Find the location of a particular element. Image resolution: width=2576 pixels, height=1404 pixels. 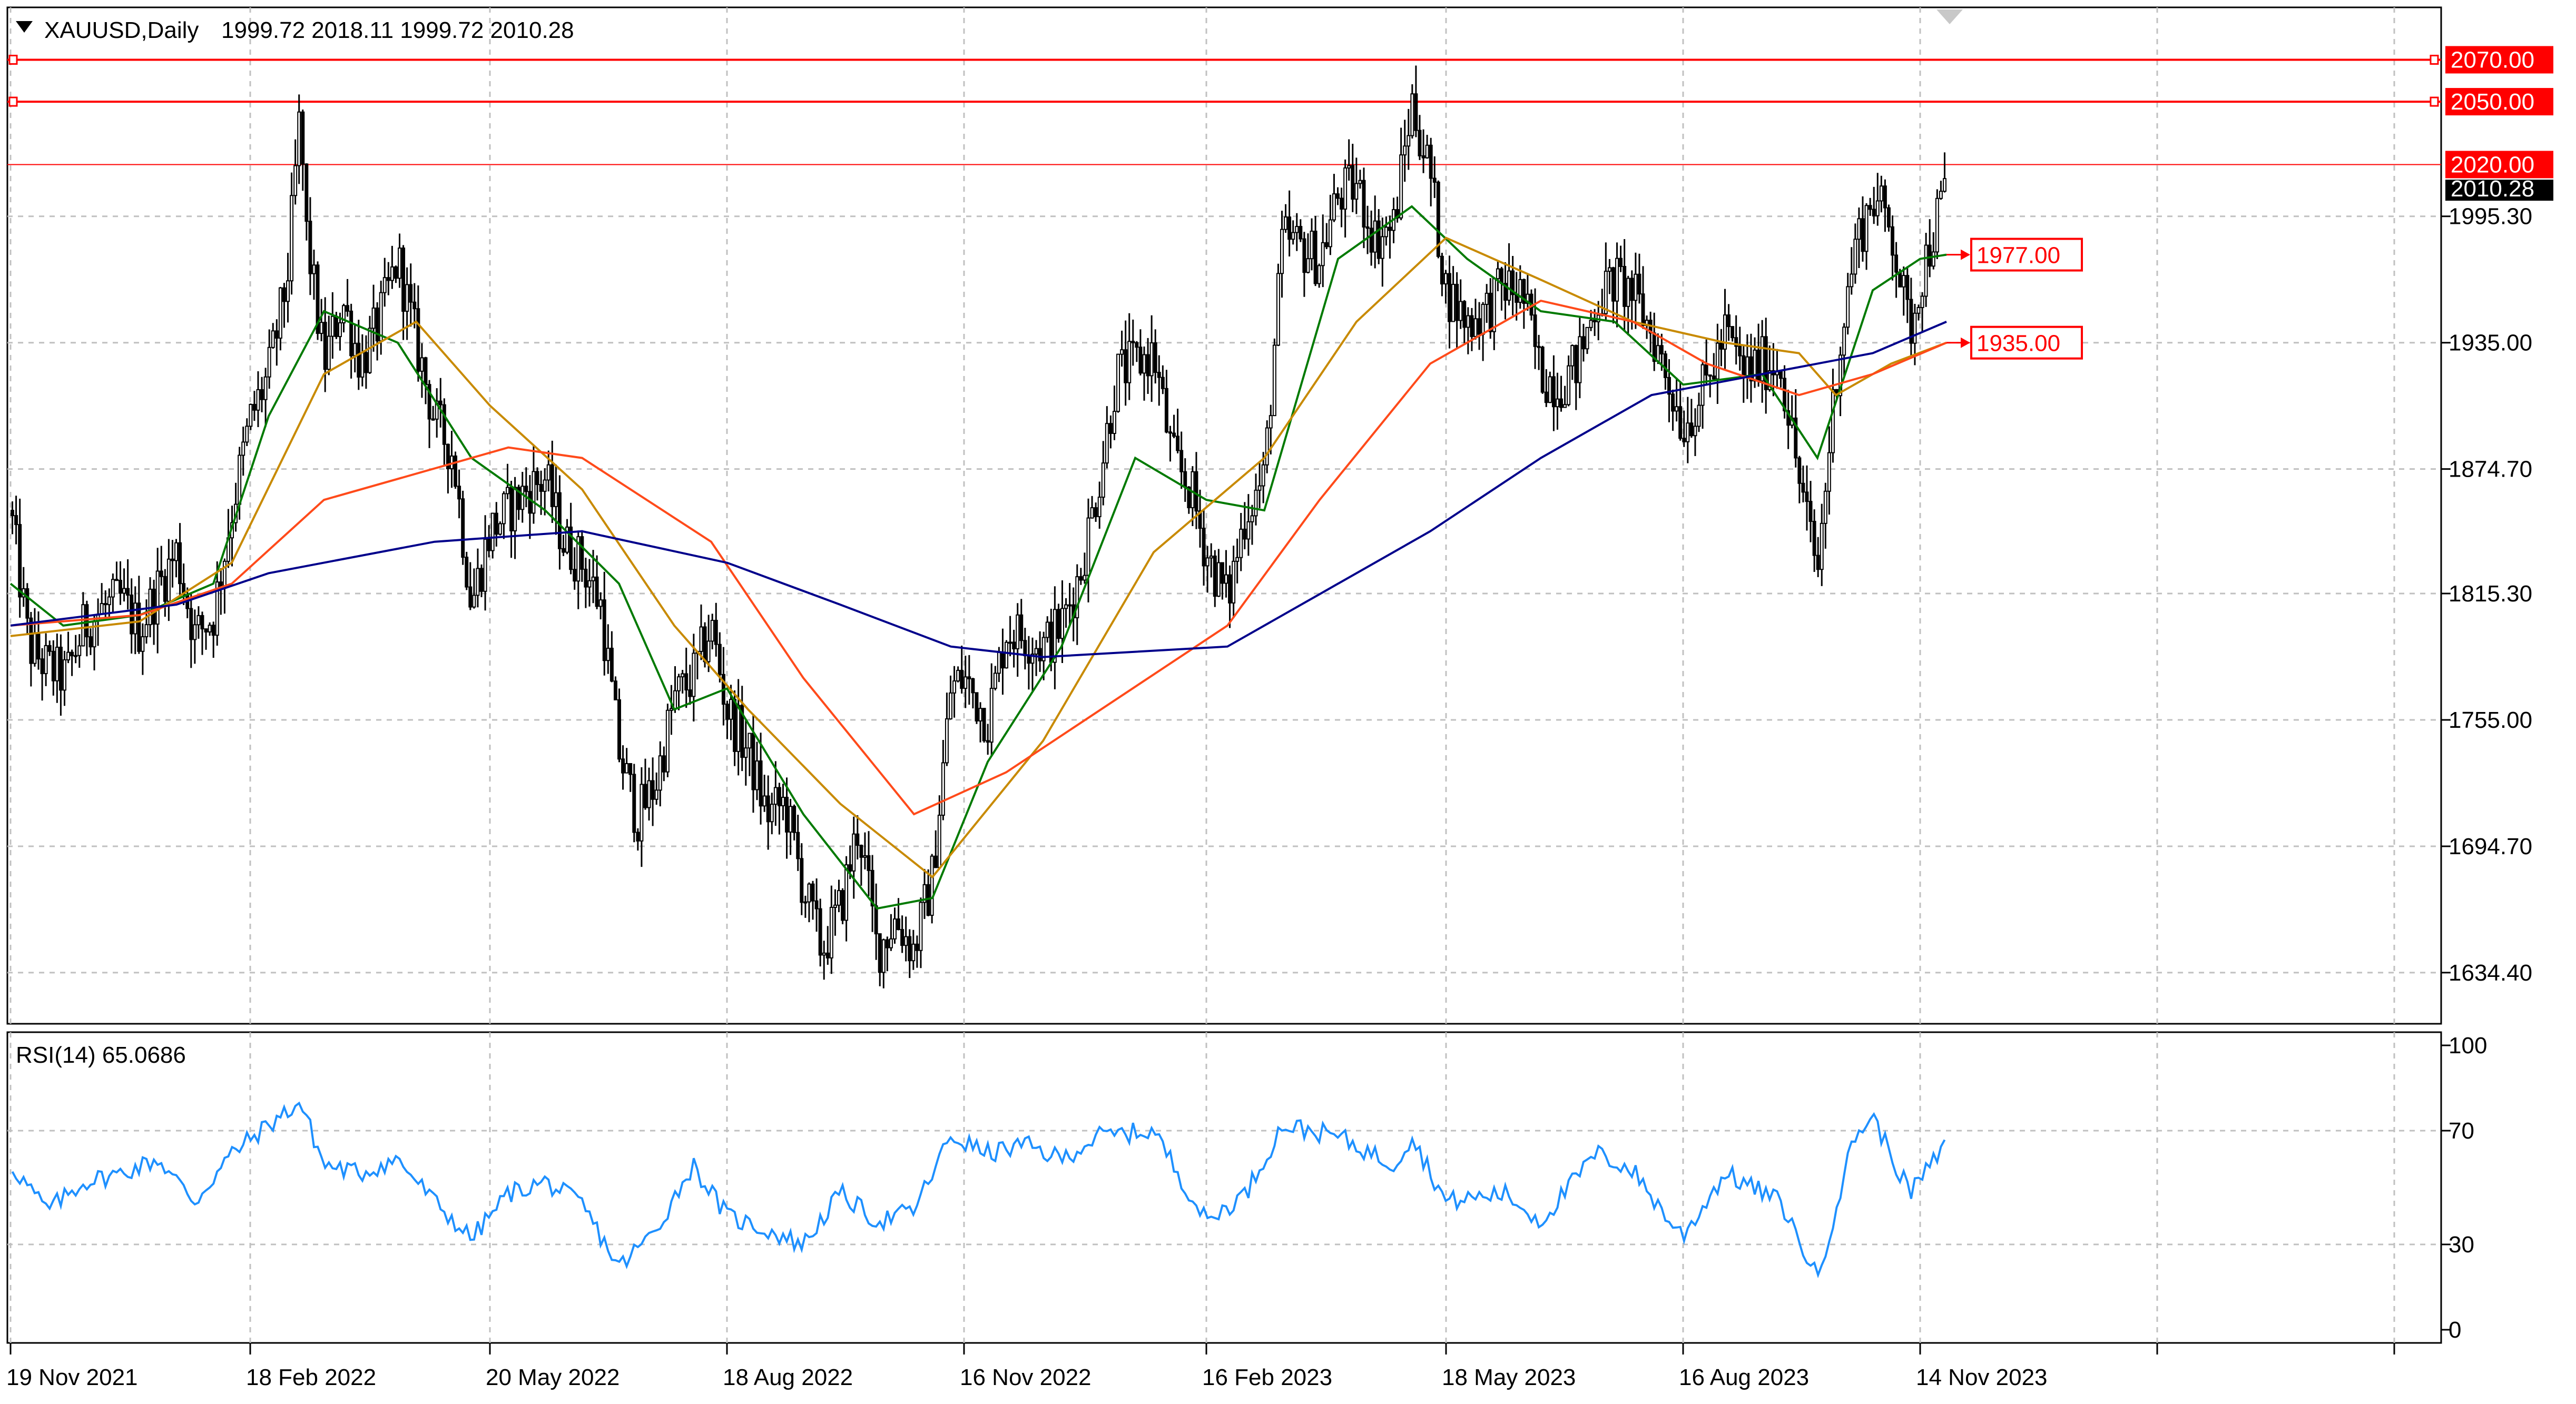

level-handle-left is located at coordinates (13, 59).